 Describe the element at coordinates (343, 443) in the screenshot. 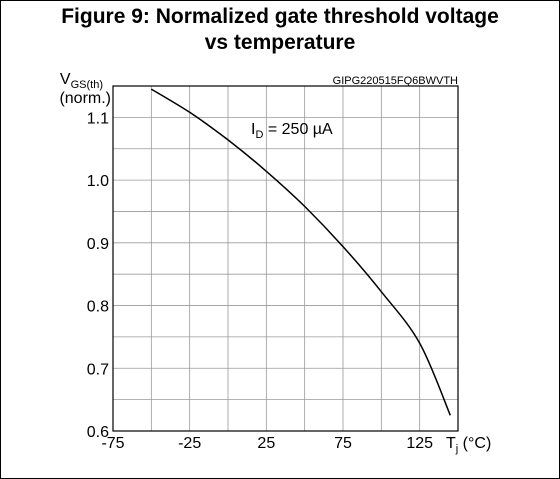

I see `x-tick-label: 75` at that location.